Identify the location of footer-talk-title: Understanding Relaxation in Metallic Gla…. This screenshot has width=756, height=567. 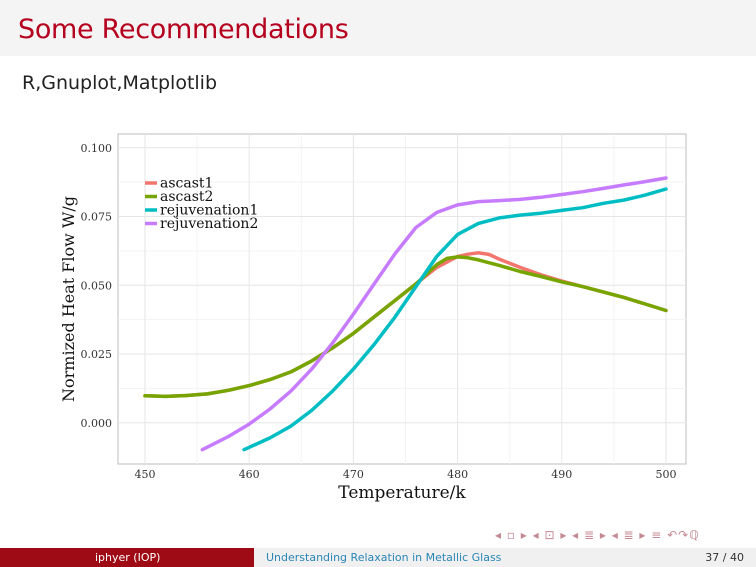
(384, 557).